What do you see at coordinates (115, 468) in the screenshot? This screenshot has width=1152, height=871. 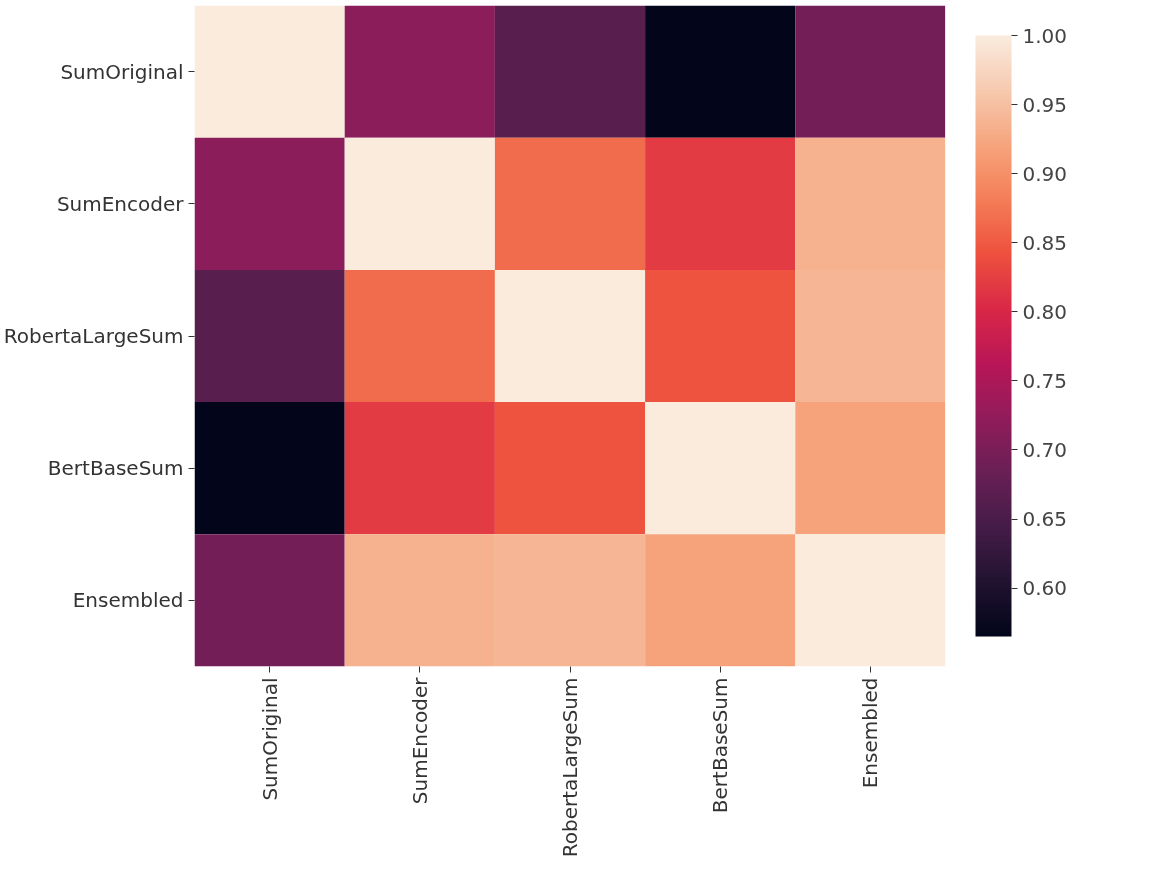 I see `y-tick-label: BertBaseSum` at bounding box center [115, 468].